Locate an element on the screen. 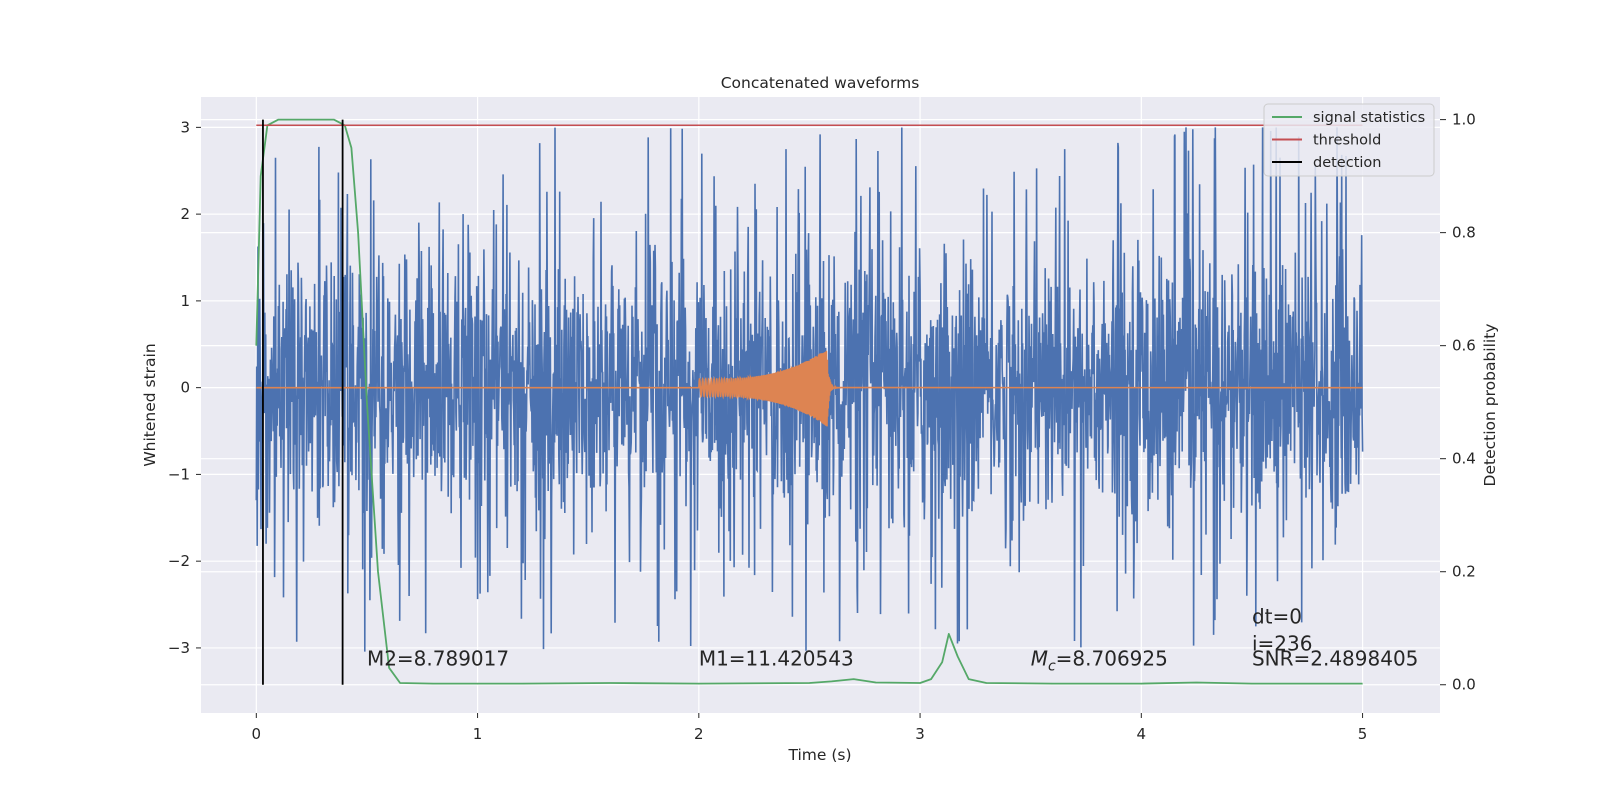  legend-box is located at coordinates (1349, 140).